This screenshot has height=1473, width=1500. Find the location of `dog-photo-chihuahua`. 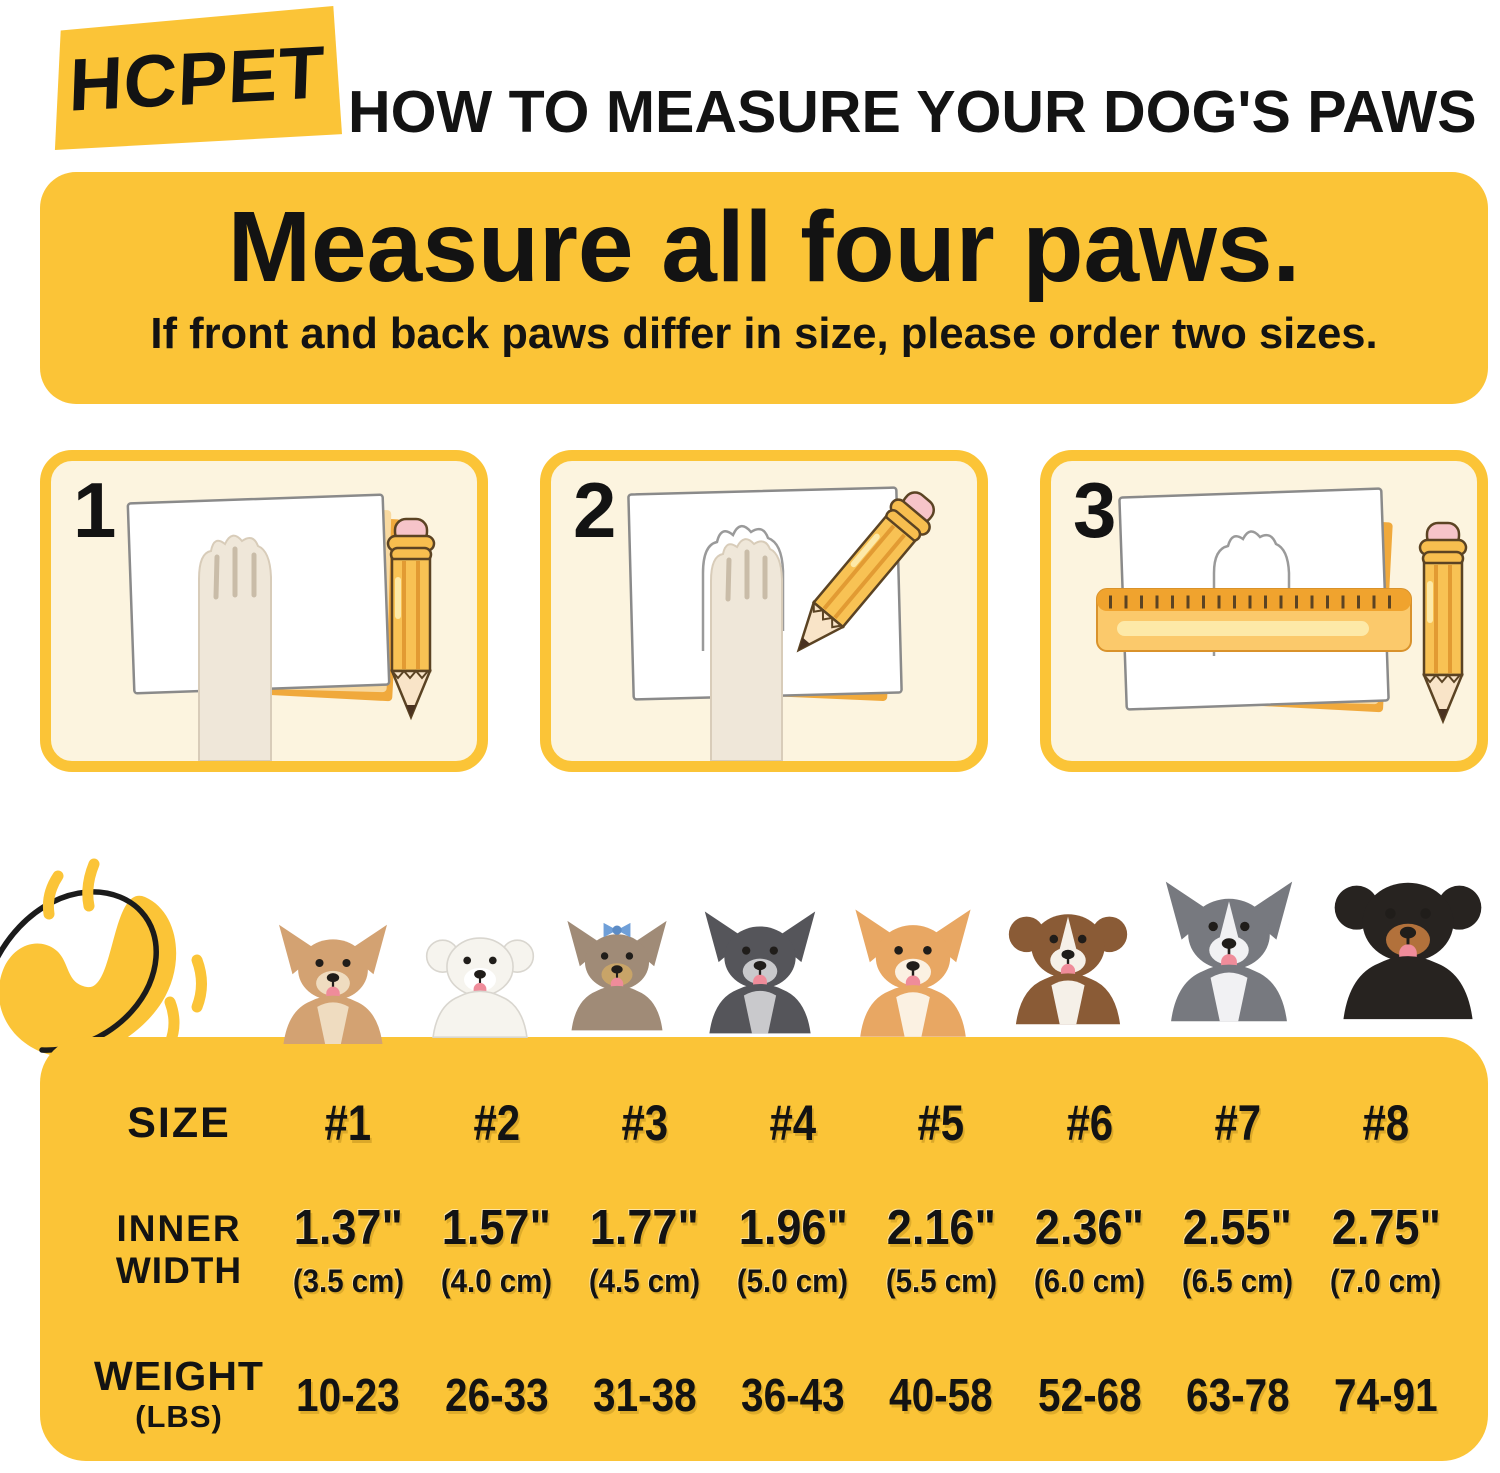

dog-photo-chihuahua is located at coordinates (333, 981).